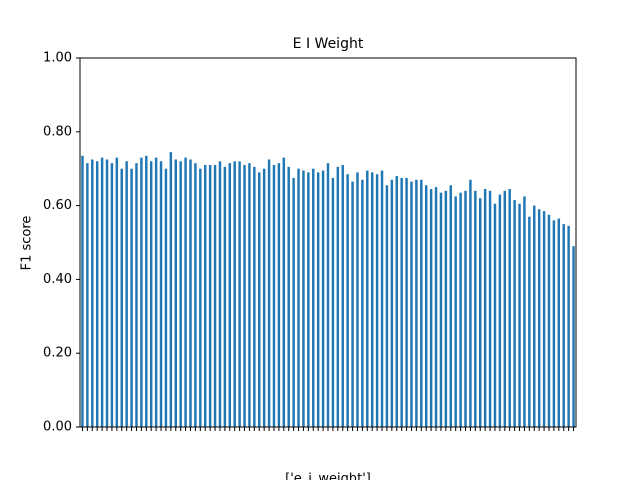  I want to click on y-axis-label: F1 score, so click(27, 243).